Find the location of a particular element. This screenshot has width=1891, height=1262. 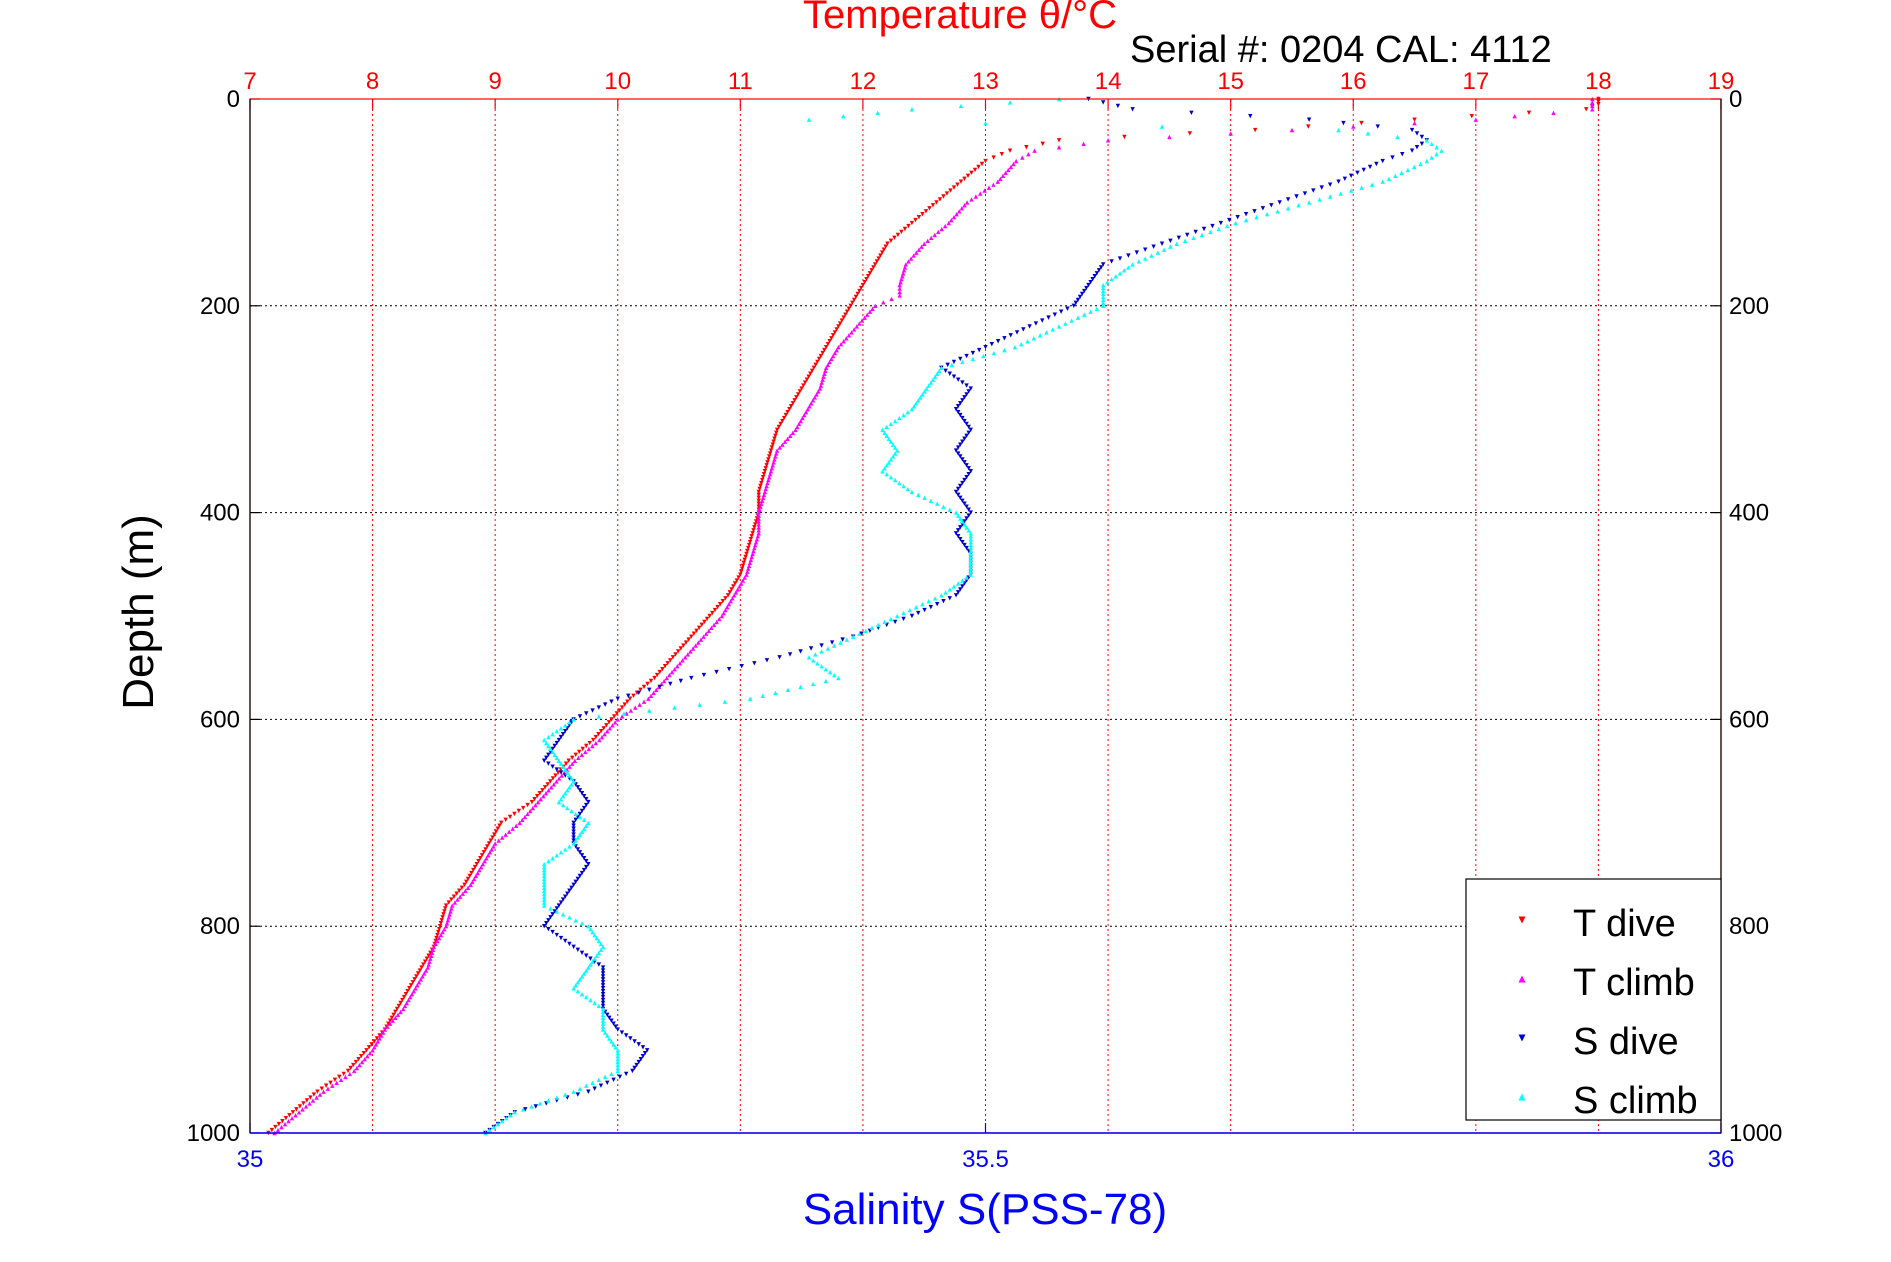

depth-tick-label-right: 800 is located at coordinates (1749, 926).